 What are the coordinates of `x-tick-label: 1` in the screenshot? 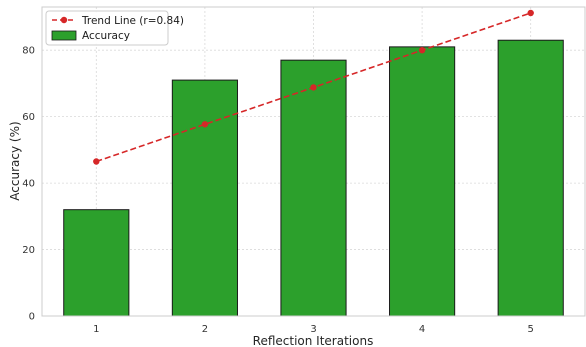 It's located at (96, 329).